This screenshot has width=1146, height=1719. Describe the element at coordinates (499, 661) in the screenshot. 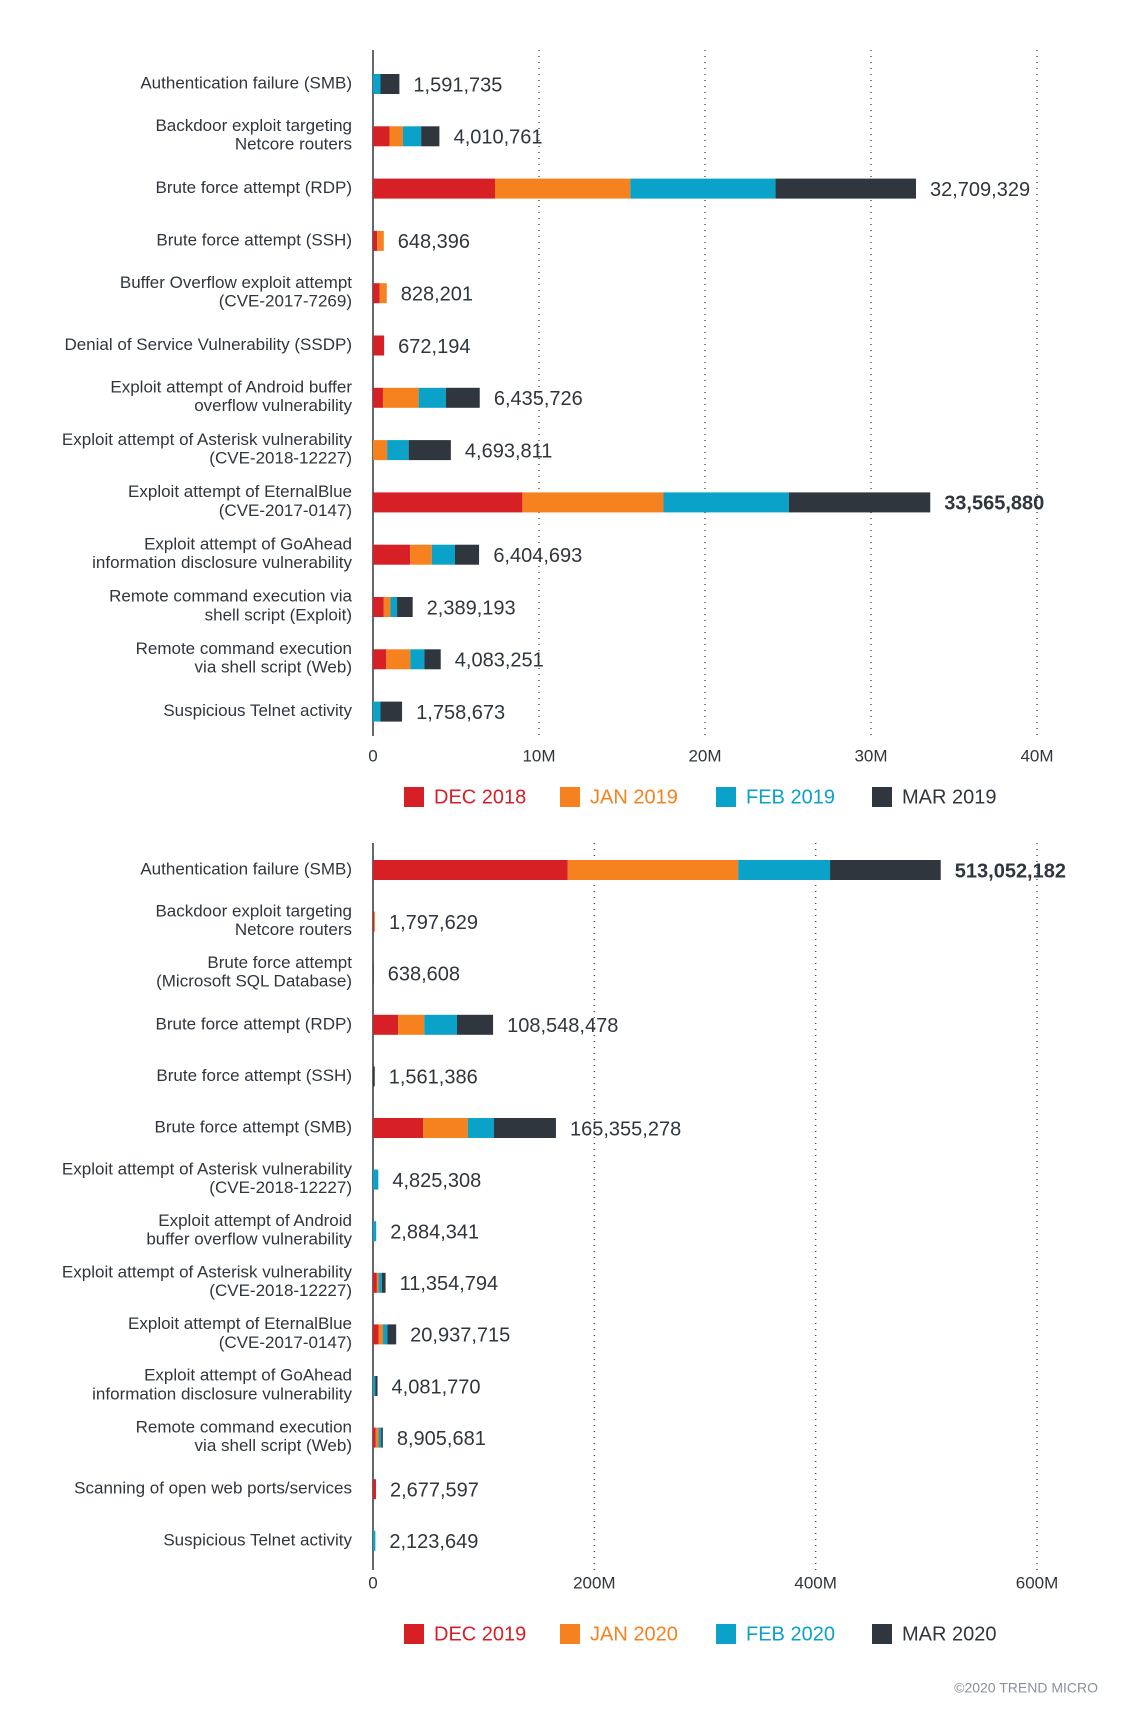

I see `total-label: 4,083,251` at that location.